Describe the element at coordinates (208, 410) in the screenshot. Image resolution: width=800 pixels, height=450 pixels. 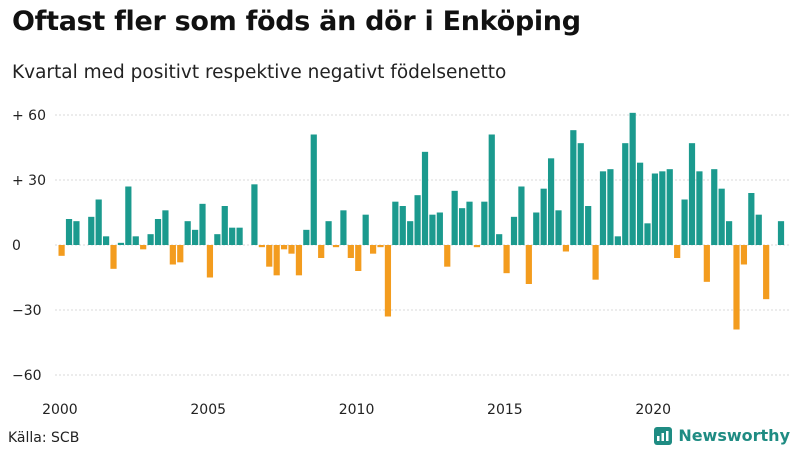
I see `x-tick-label: 2005` at that location.